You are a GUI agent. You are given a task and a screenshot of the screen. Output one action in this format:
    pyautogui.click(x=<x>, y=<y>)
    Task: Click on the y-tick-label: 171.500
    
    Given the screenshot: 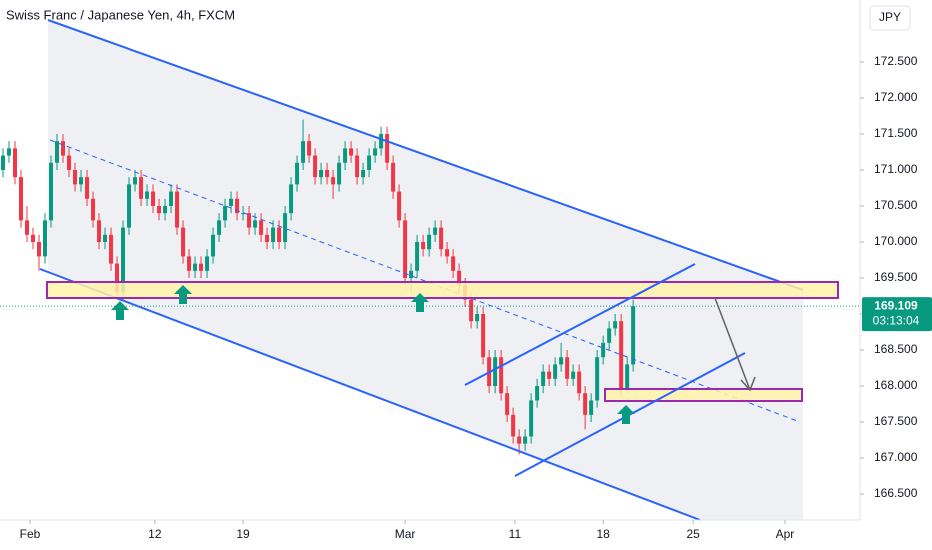 What is the action you would take?
    pyautogui.click(x=896, y=133)
    